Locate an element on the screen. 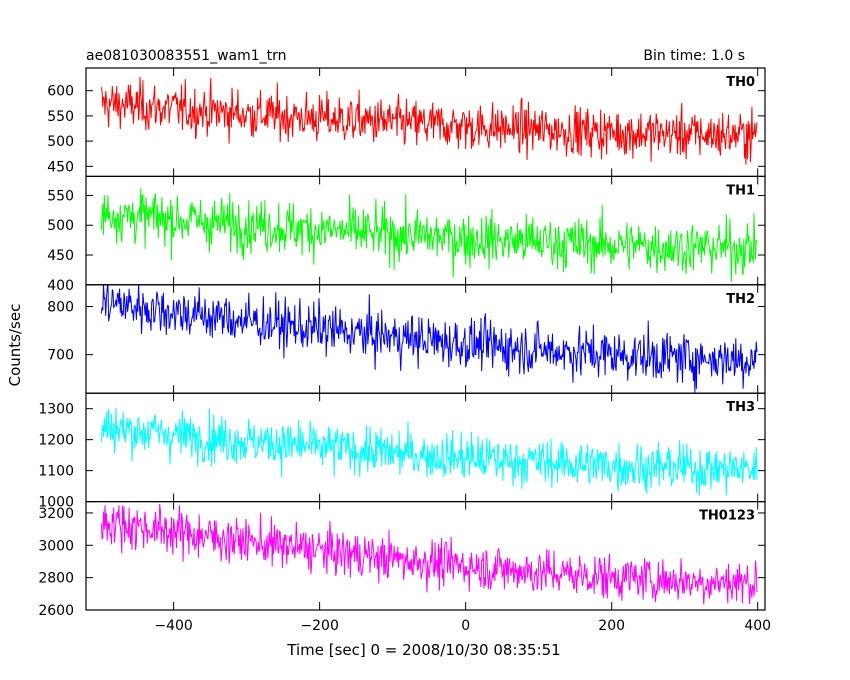 This screenshot has height=680, width=850. x-axis-title: Time [sec] 0 = 2008/10/30 08:35:51 is located at coordinates (423, 650).